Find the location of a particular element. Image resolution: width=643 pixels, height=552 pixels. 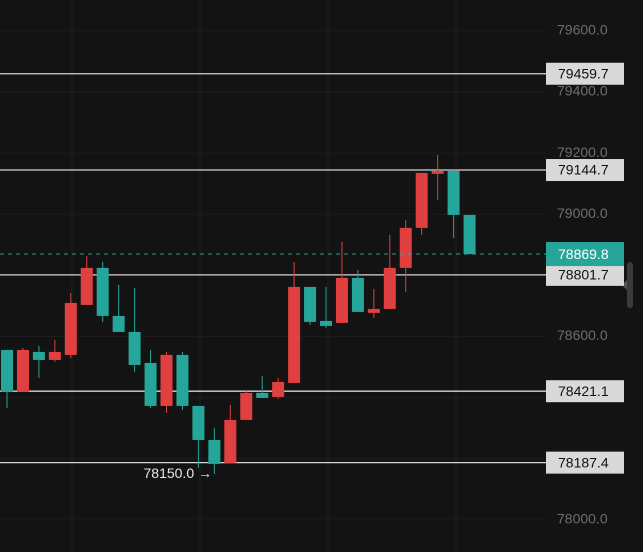

low-annotation: 78150.0 → is located at coordinates (178, 473).